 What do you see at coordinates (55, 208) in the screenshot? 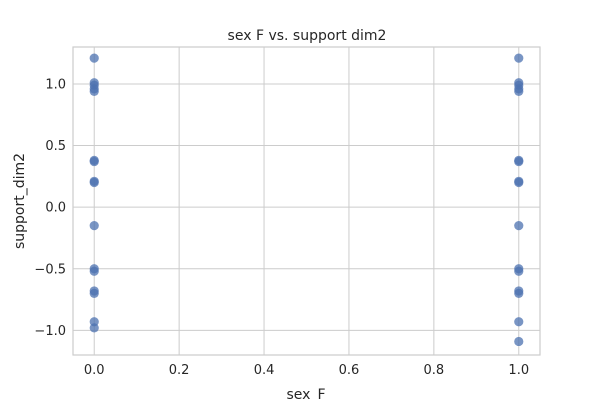
I see `y-tick-label: 0.0` at bounding box center [55, 208].